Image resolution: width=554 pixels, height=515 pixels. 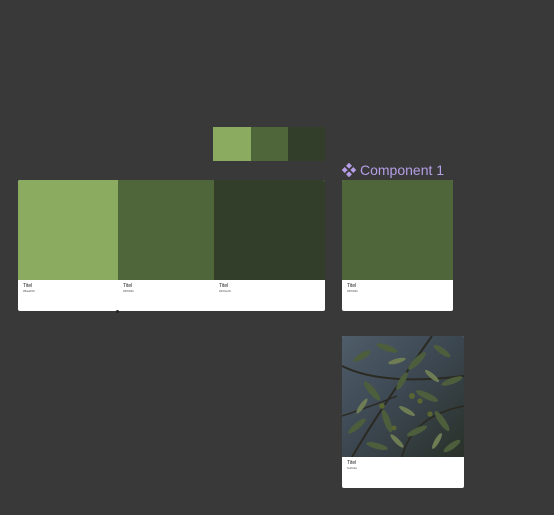 I want to click on swatch-mid-green, so click(x=269, y=144).